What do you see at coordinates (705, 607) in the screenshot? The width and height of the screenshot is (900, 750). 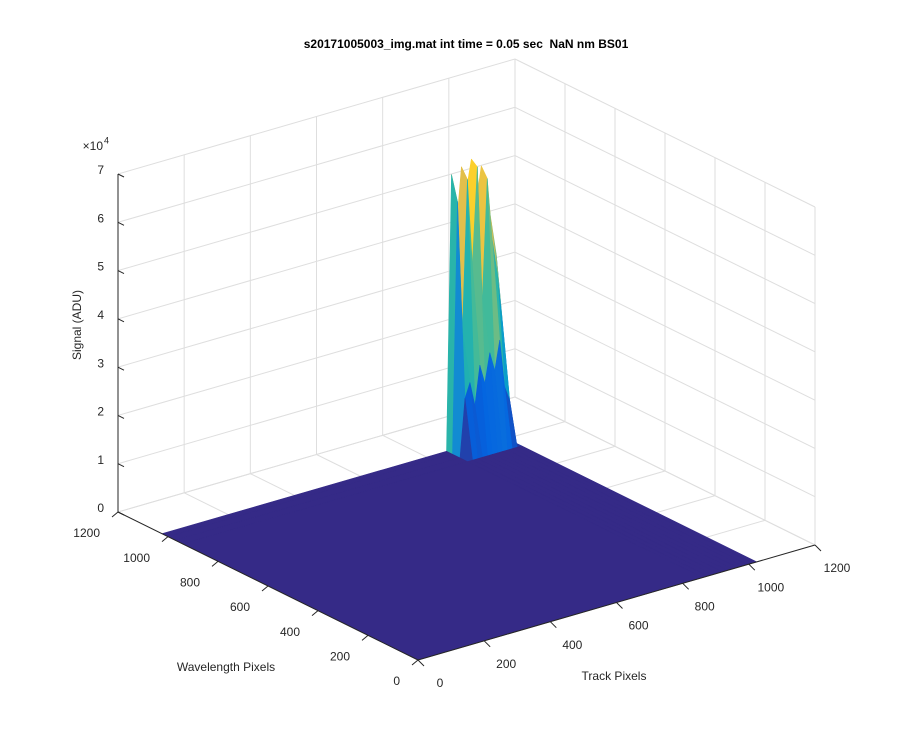 I see `x-tick-label: 800` at bounding box center [705, 607].